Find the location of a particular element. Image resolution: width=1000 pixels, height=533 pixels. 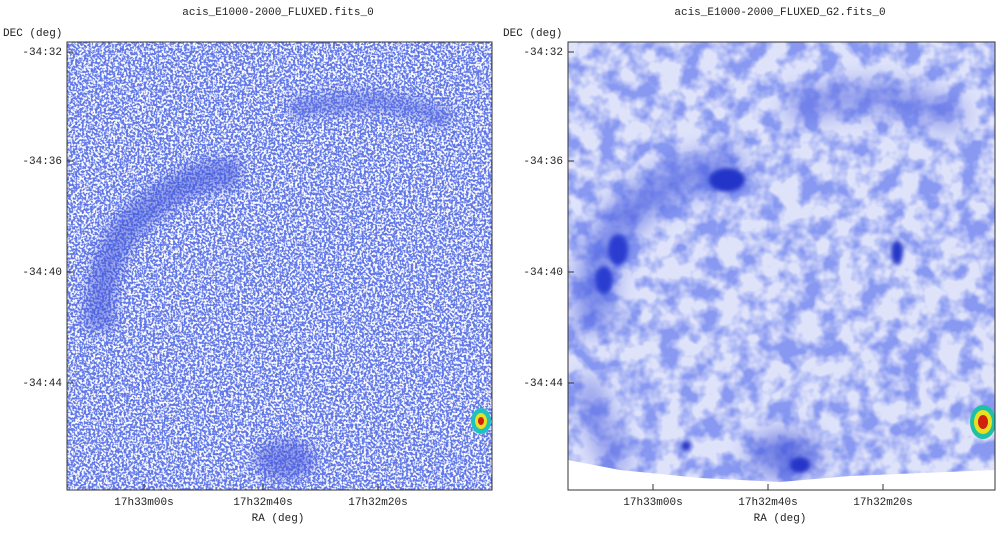

panel-title: acis_E1000-2000_FLUXED.fits_0 is located at coordinates (277, 13).